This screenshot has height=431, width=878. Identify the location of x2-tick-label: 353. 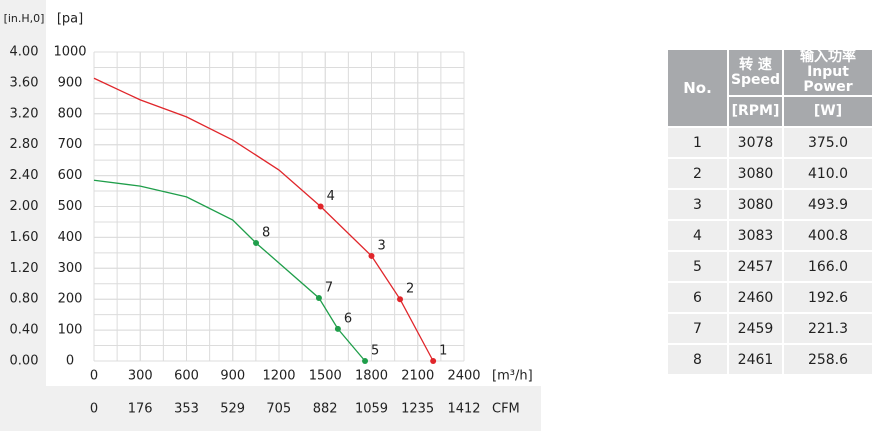
(186, 409).